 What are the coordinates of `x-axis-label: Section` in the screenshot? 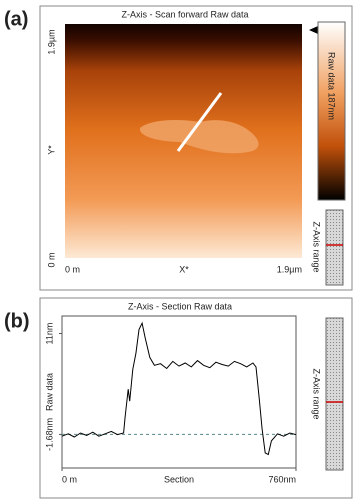 It's located at (179, 479).